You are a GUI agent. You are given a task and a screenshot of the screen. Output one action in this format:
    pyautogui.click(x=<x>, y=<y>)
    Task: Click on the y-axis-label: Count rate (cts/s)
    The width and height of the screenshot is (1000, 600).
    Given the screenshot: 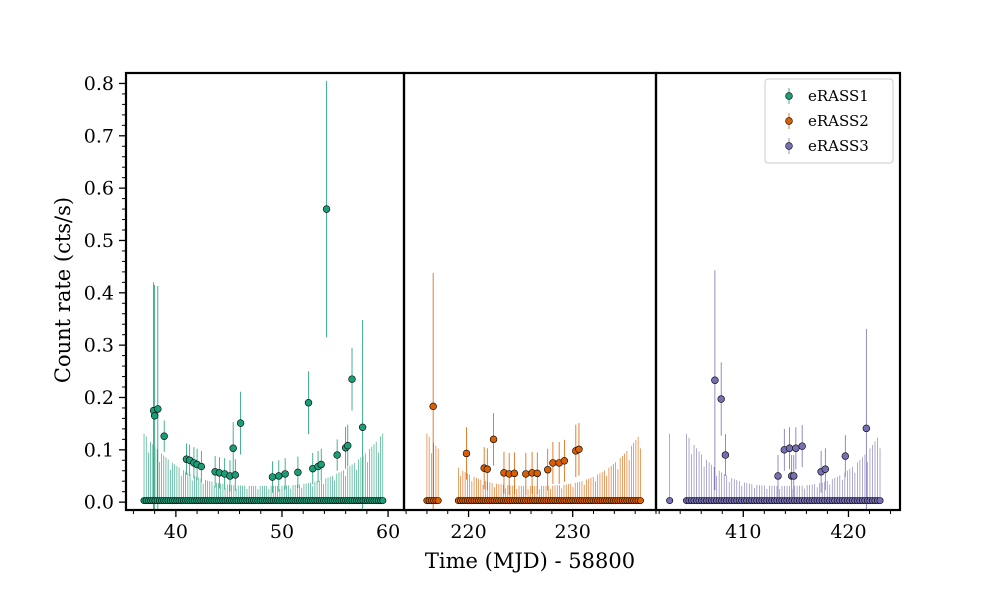 What is the action you would take?
    pyautogui.click(x=63, y=290)
    